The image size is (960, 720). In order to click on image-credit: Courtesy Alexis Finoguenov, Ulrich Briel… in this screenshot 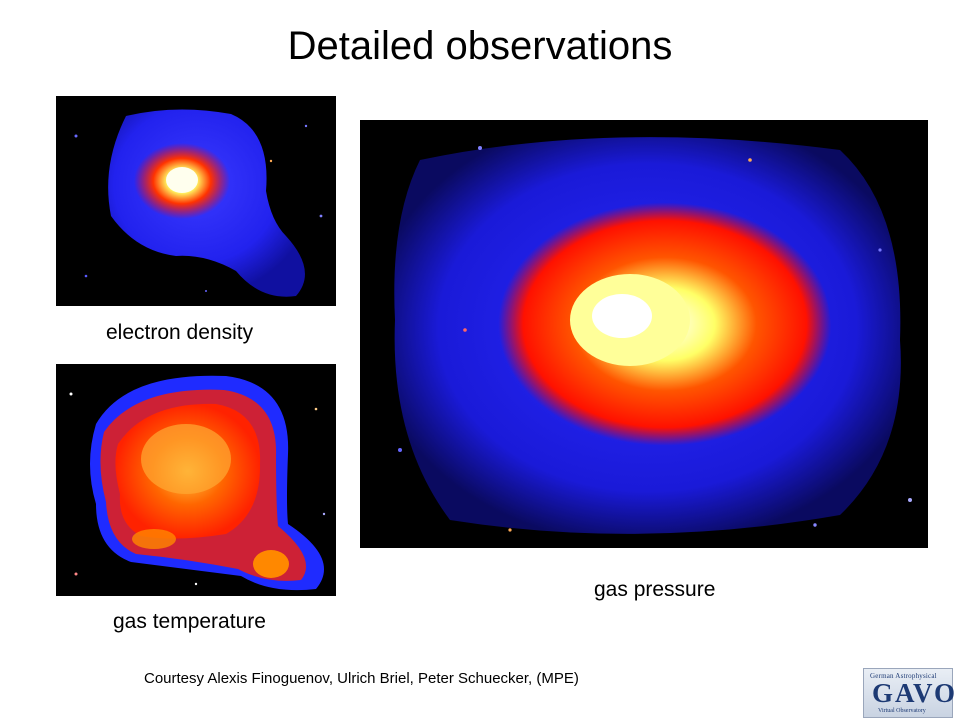, I will do `click(361, 678)`.